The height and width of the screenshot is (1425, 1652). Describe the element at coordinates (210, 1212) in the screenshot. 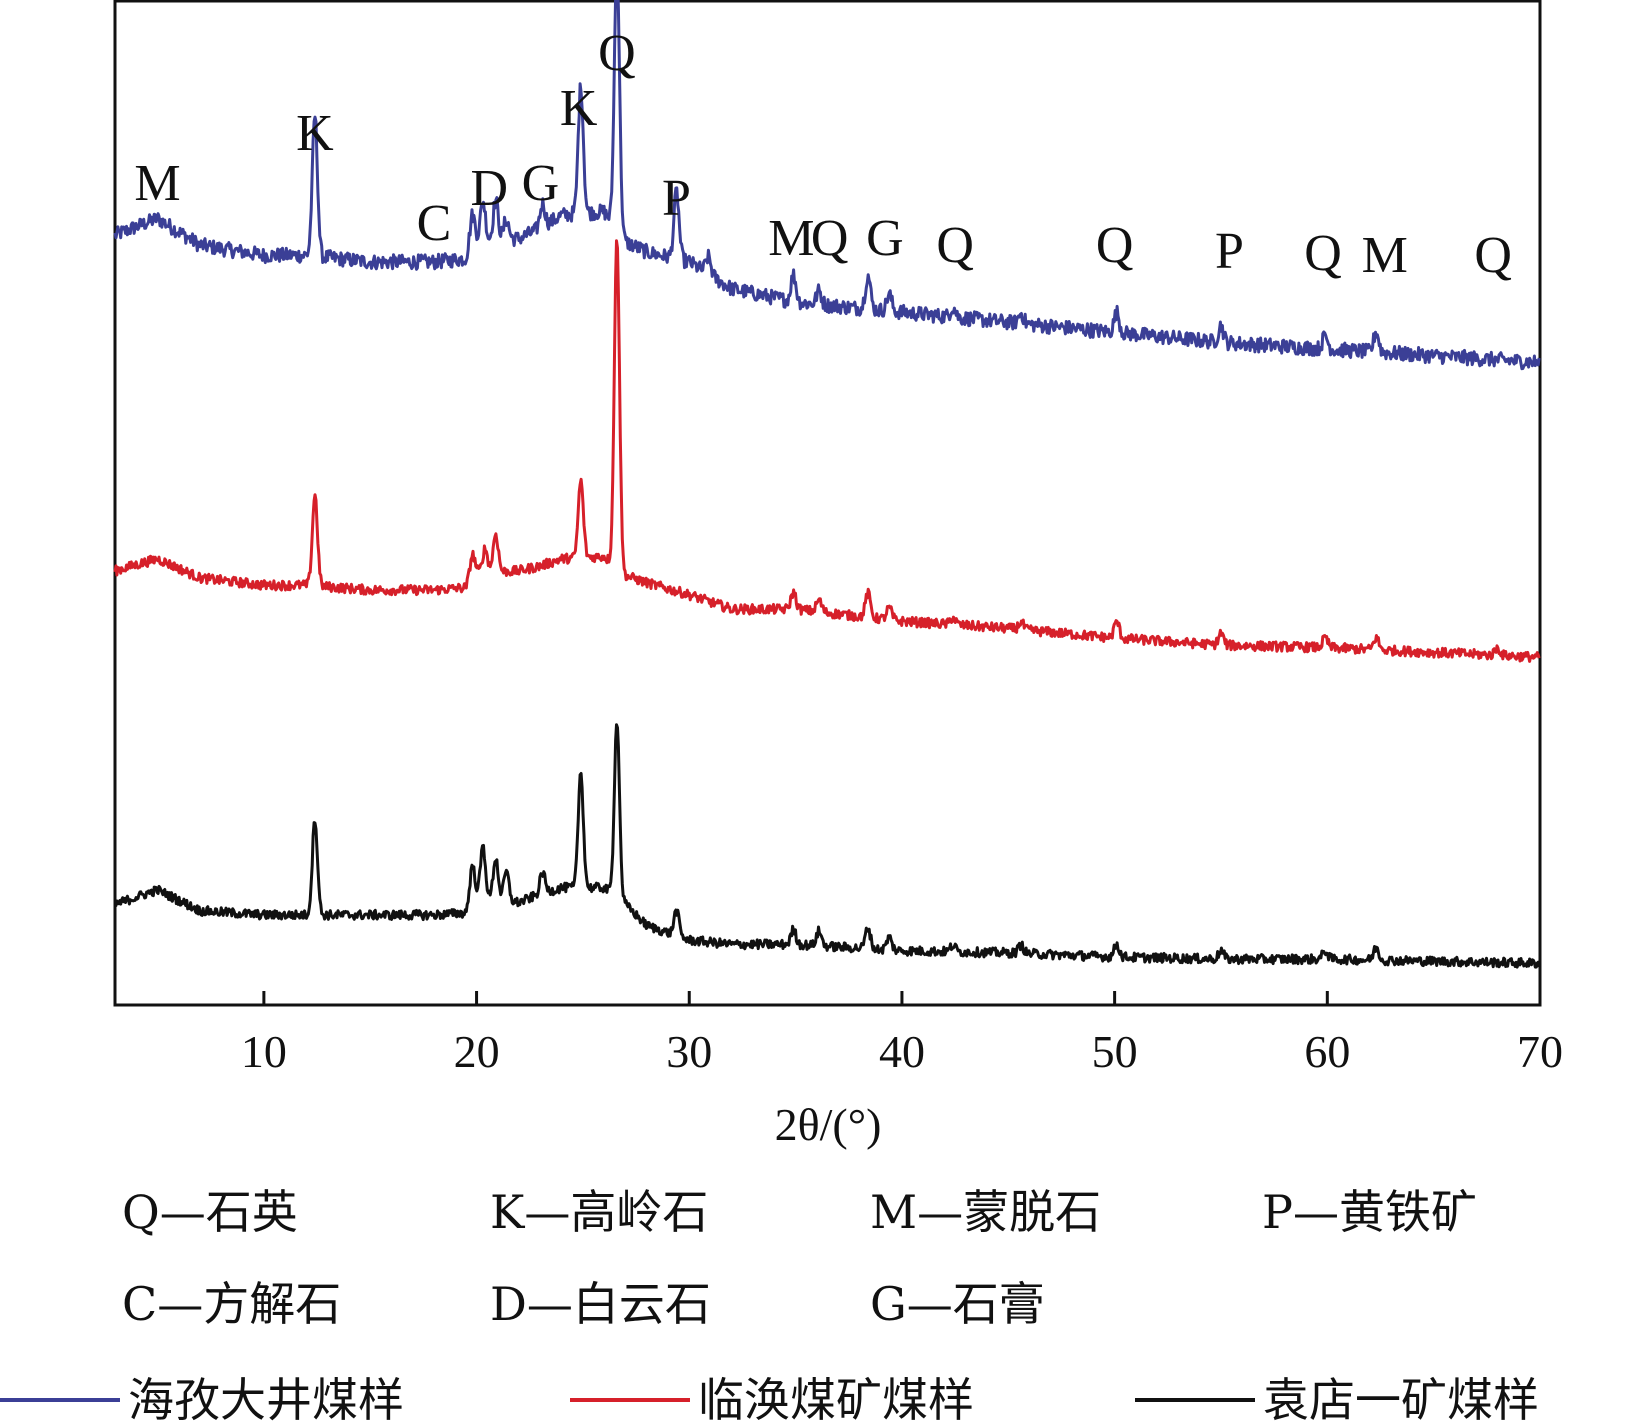

I see `mineral-key-item: Q—石英` at that location.